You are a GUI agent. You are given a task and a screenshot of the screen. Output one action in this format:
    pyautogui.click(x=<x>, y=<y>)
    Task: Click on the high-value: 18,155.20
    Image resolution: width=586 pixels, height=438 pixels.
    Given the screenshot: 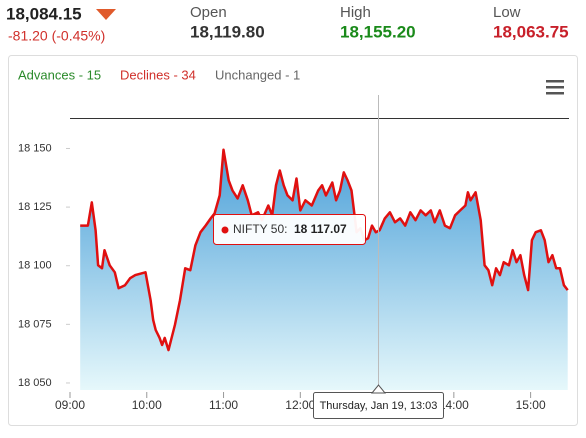 What is the action you would take?
    pyautogui.click(x=378, y=31)
    